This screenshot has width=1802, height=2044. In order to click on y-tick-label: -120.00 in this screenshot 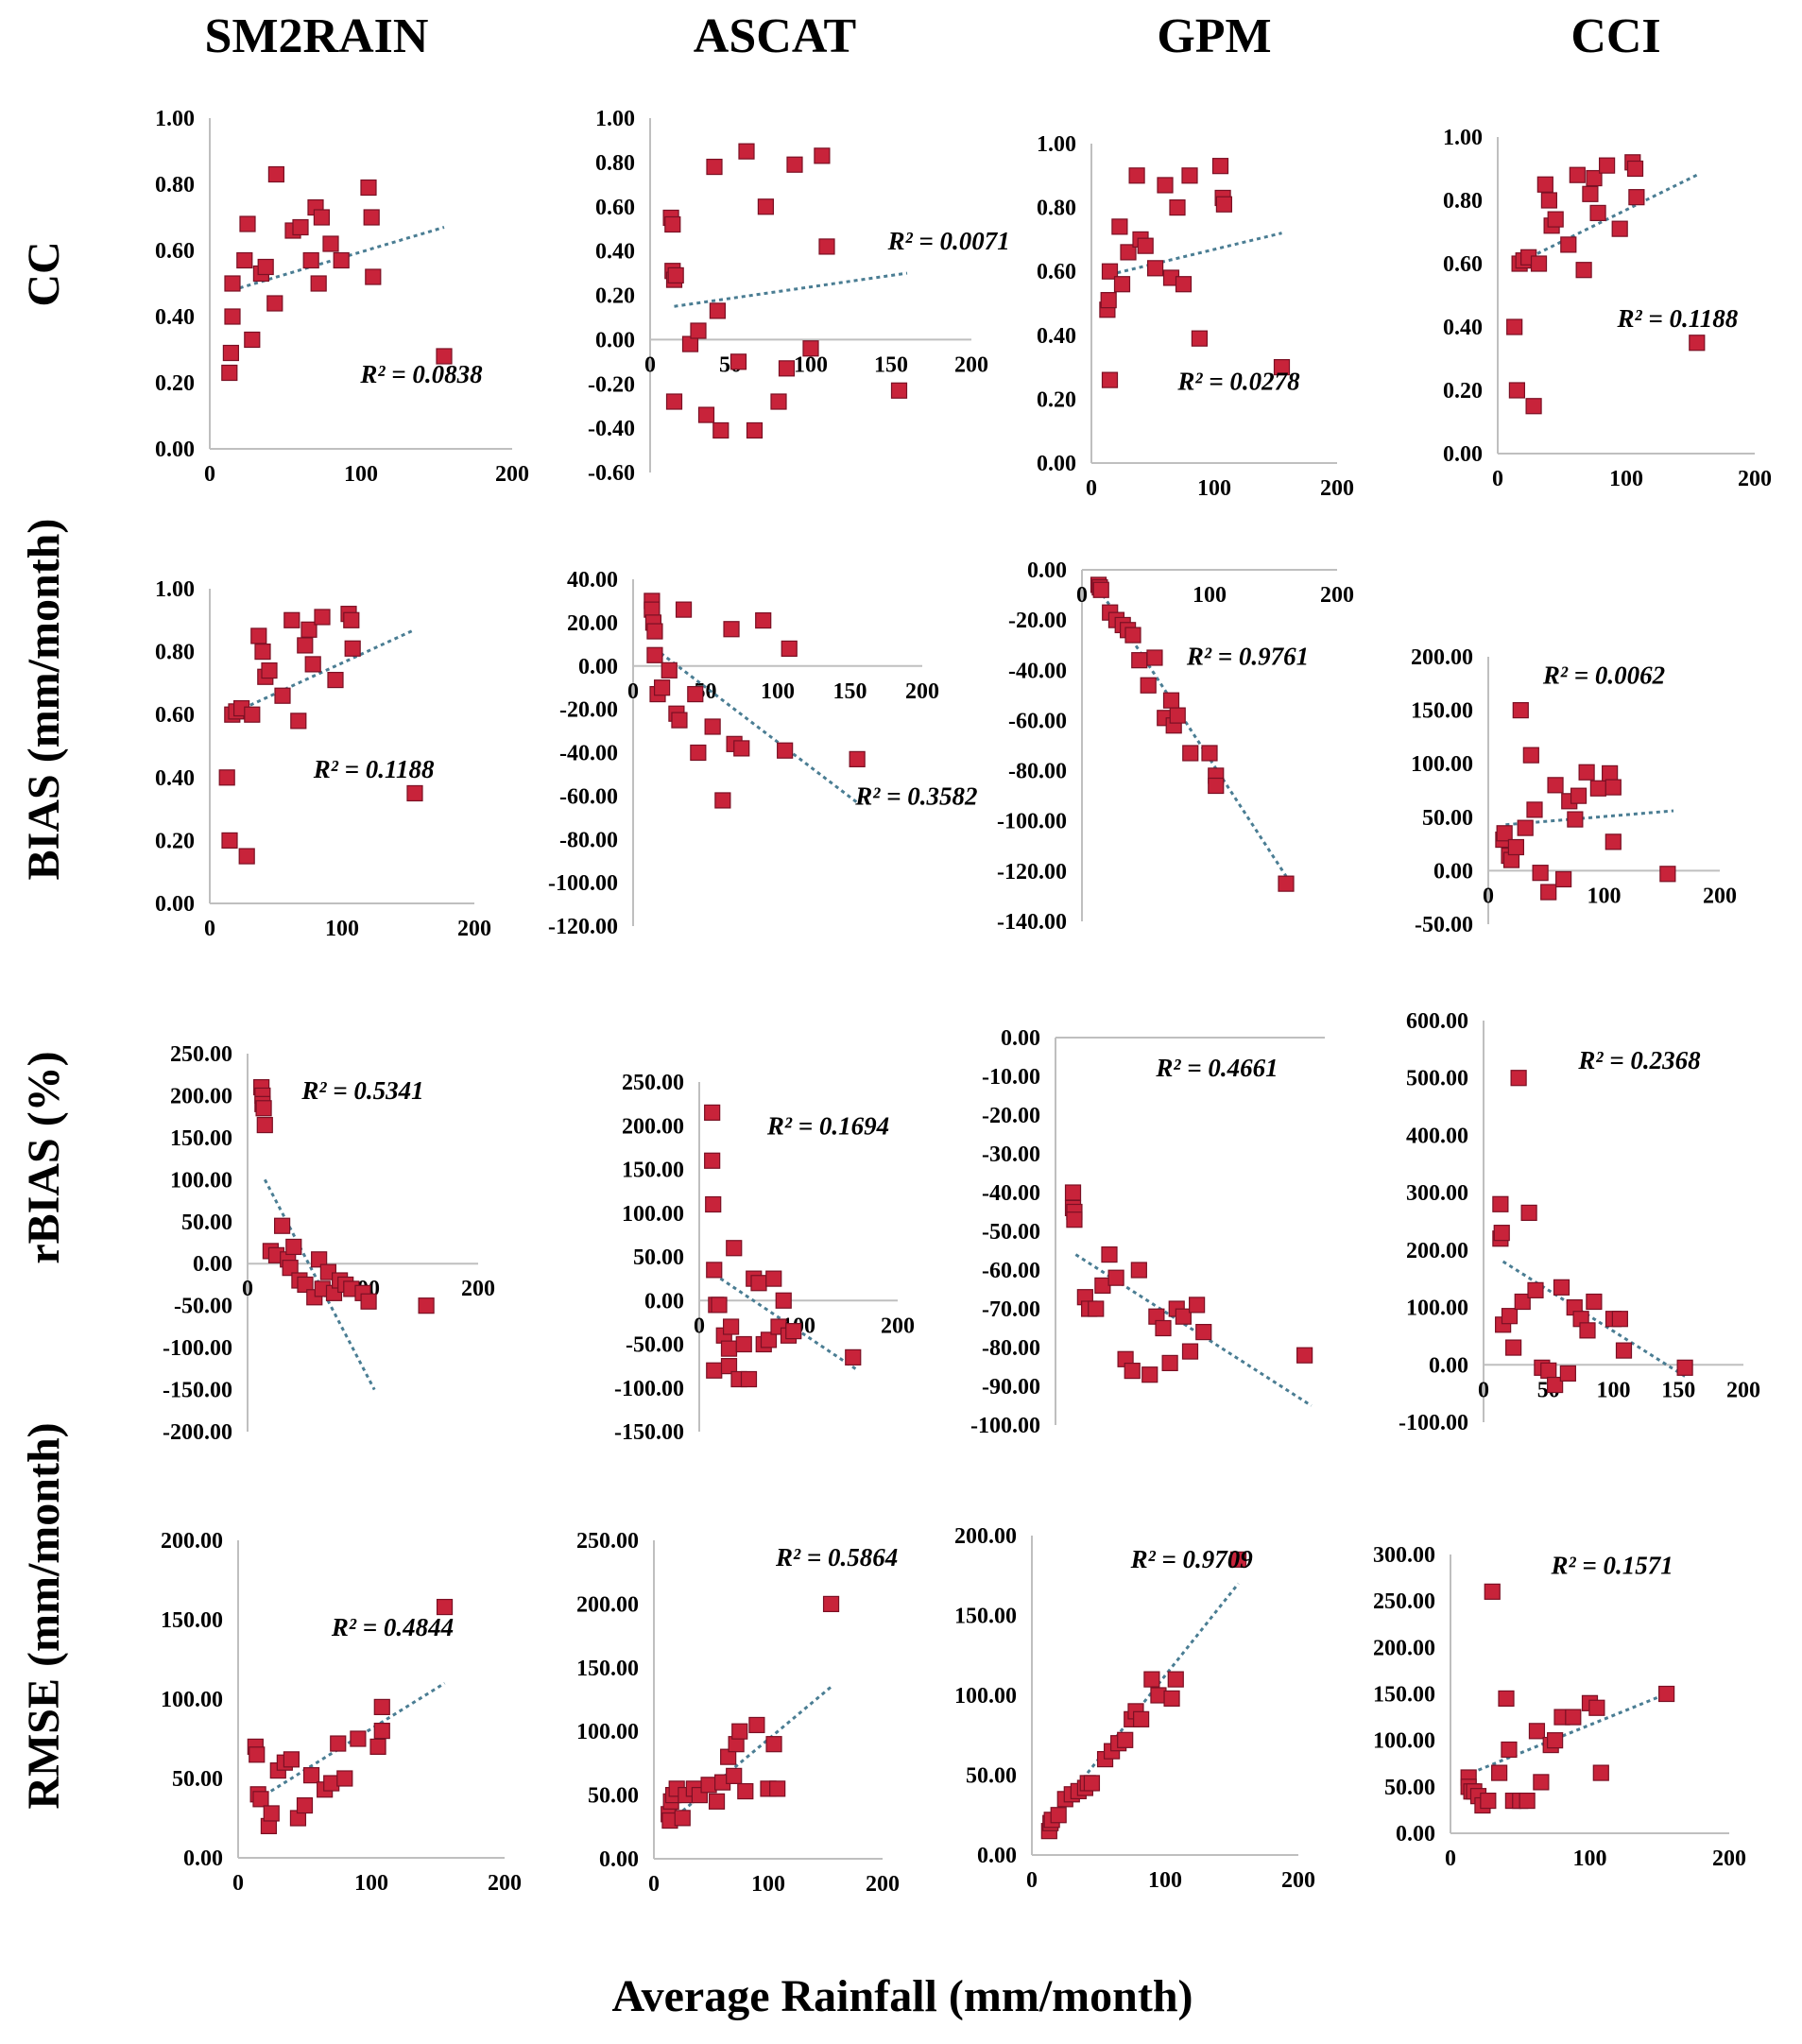, I will do `click(1032, 872)`.